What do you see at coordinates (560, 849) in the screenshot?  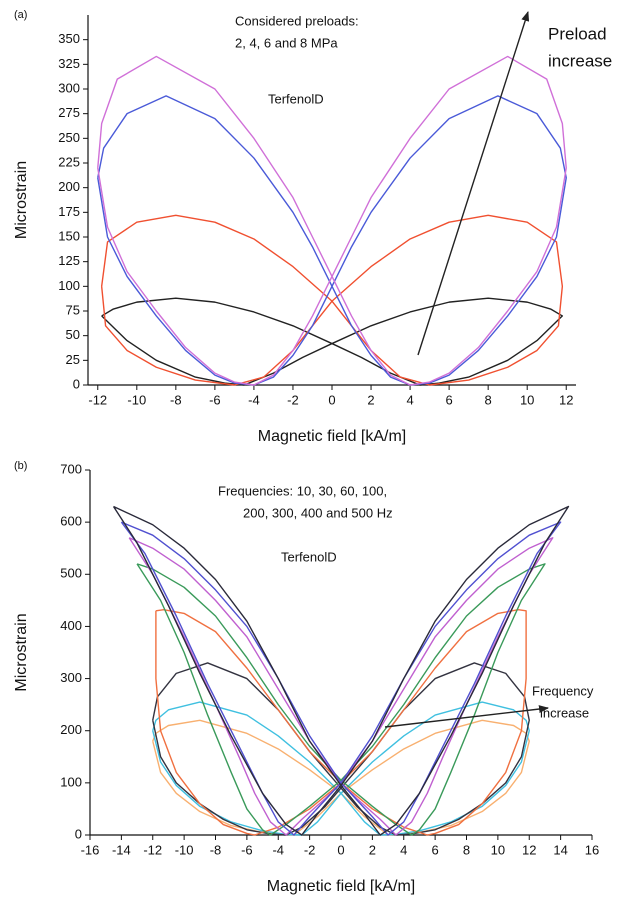 I see `x-tick-label: 14` at bounding box center [560, 849].